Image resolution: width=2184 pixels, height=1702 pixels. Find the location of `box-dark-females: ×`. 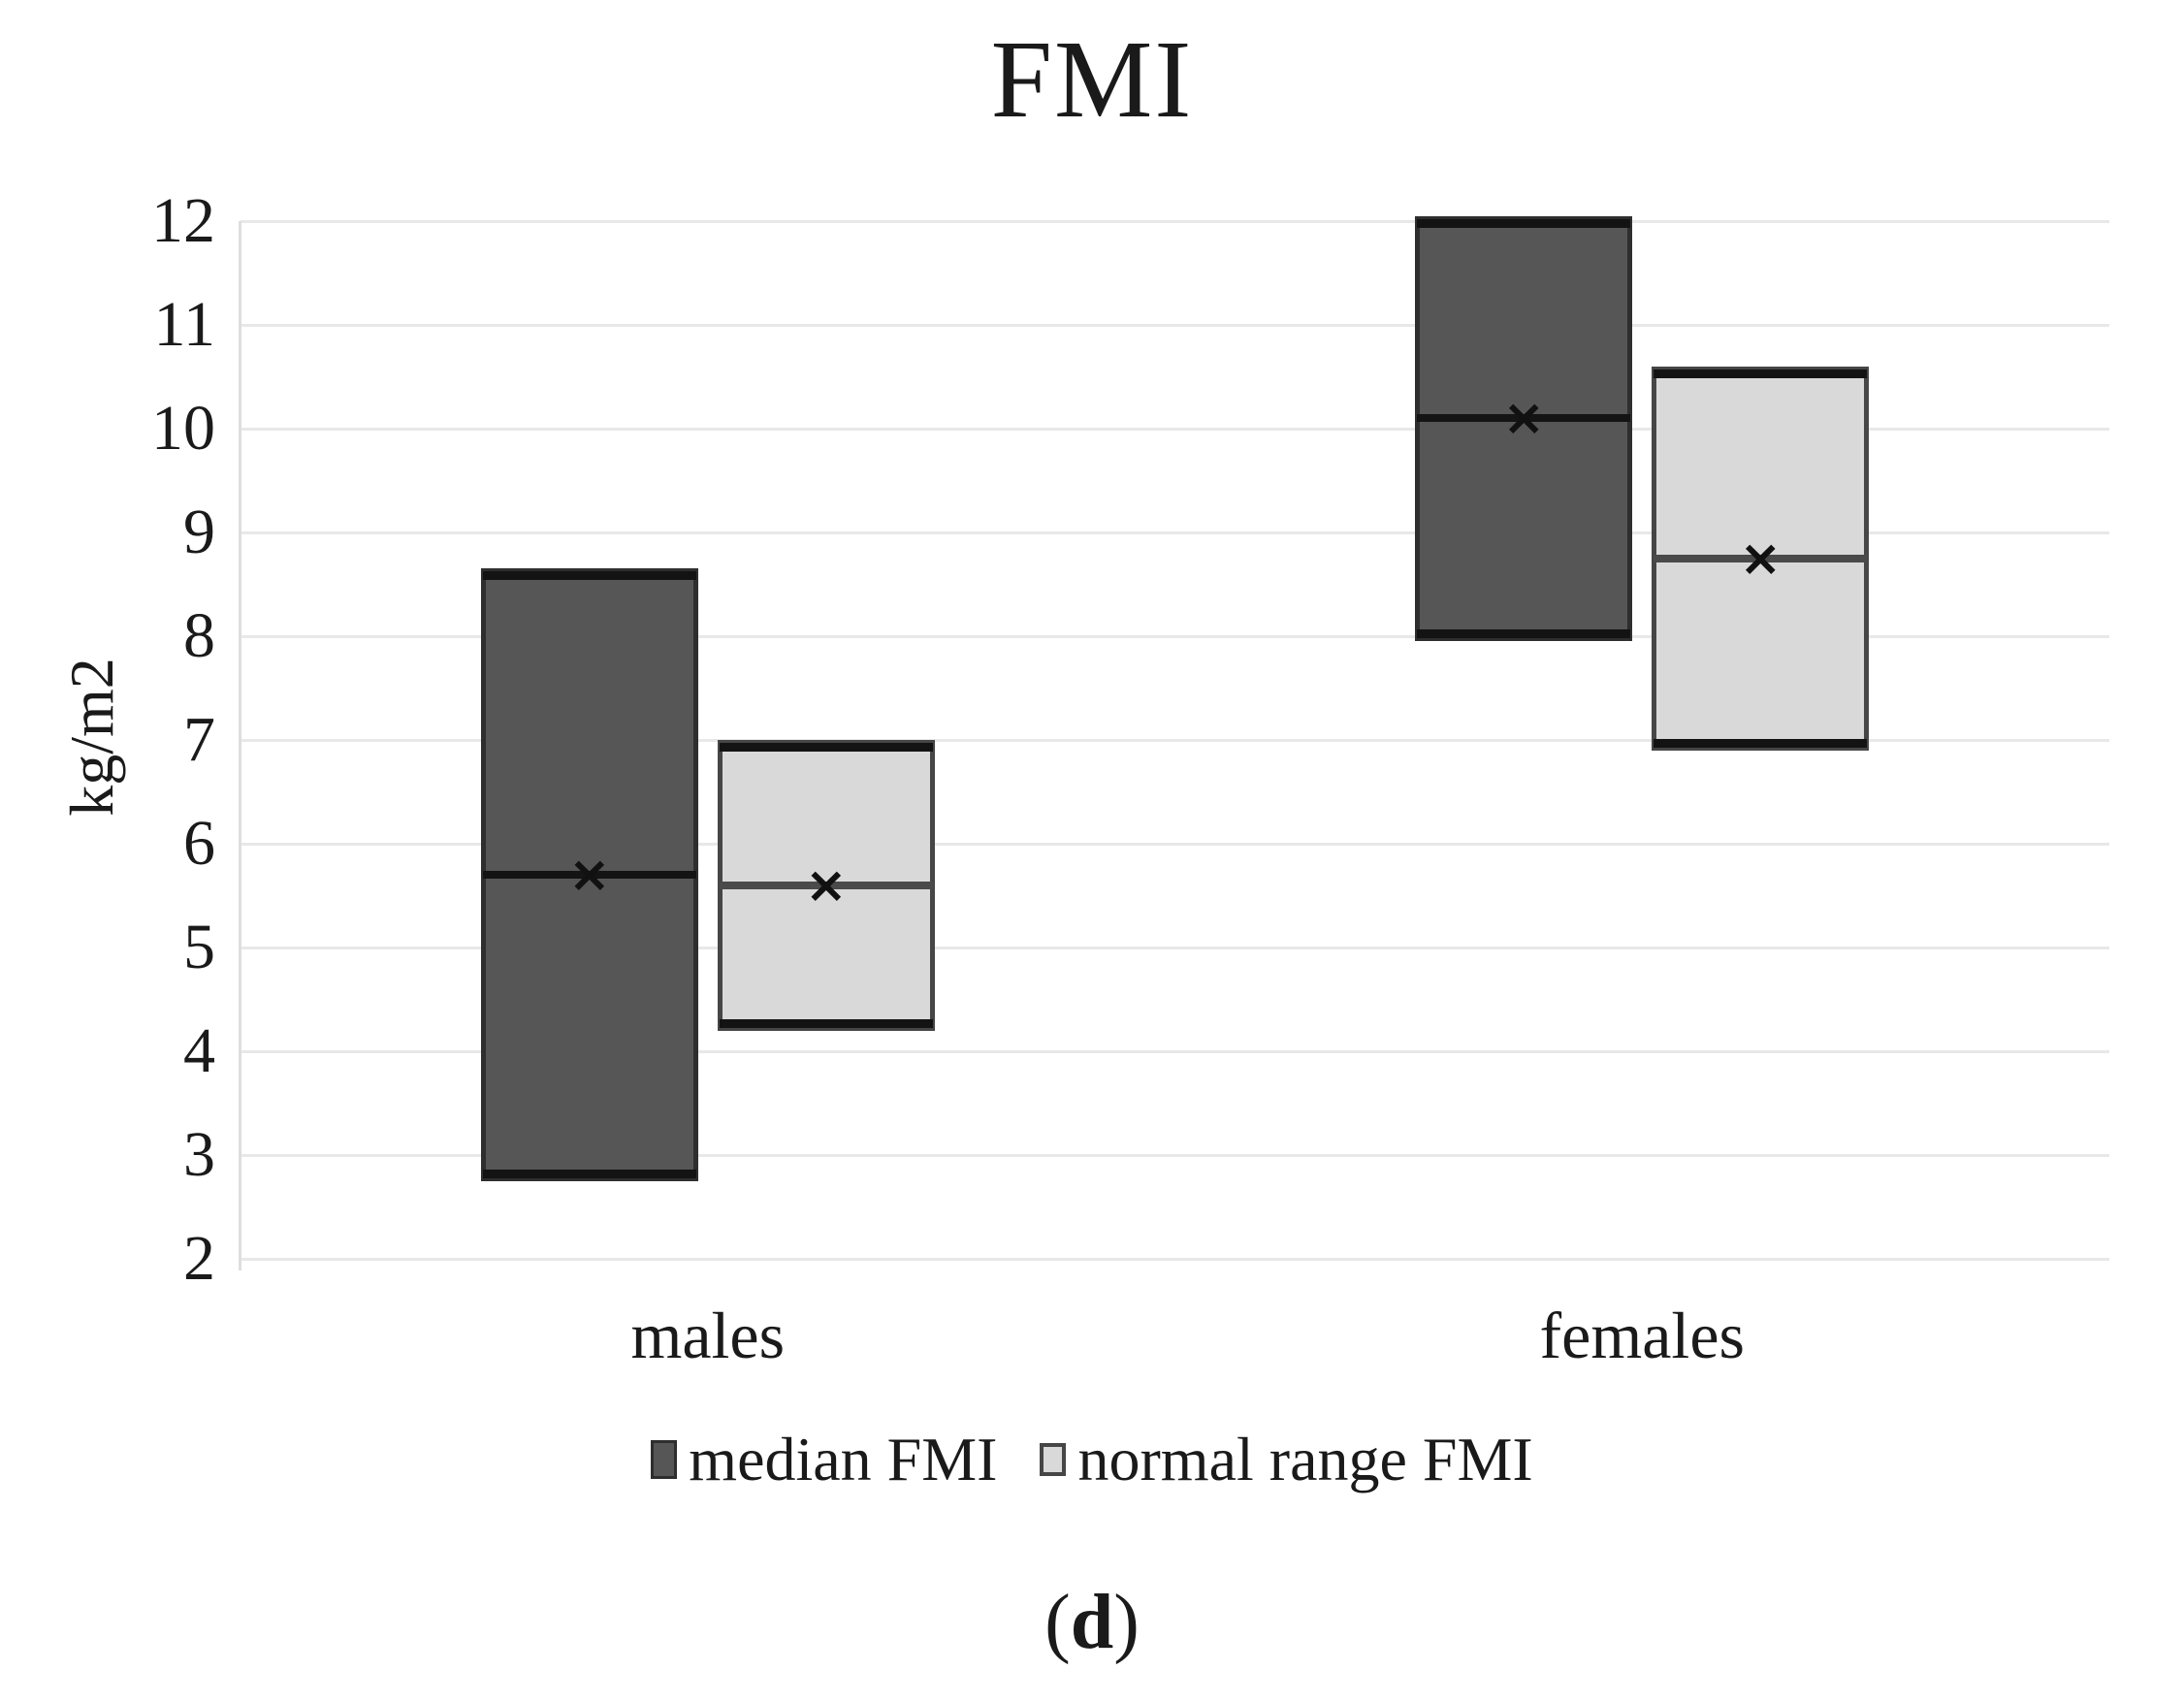

box-dark-females: × is located at coordinates (1524, 428).